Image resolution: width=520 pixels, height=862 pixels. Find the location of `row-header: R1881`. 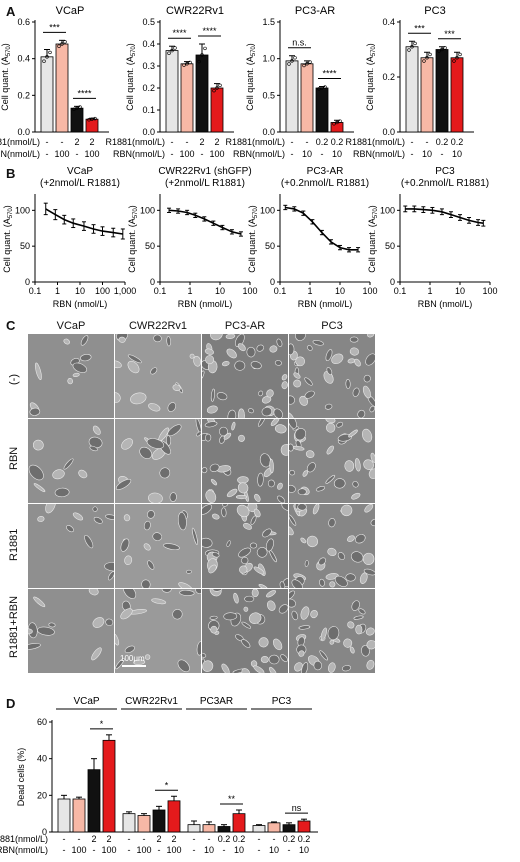

row-header: R1881 is located at coordinates (14, 544).